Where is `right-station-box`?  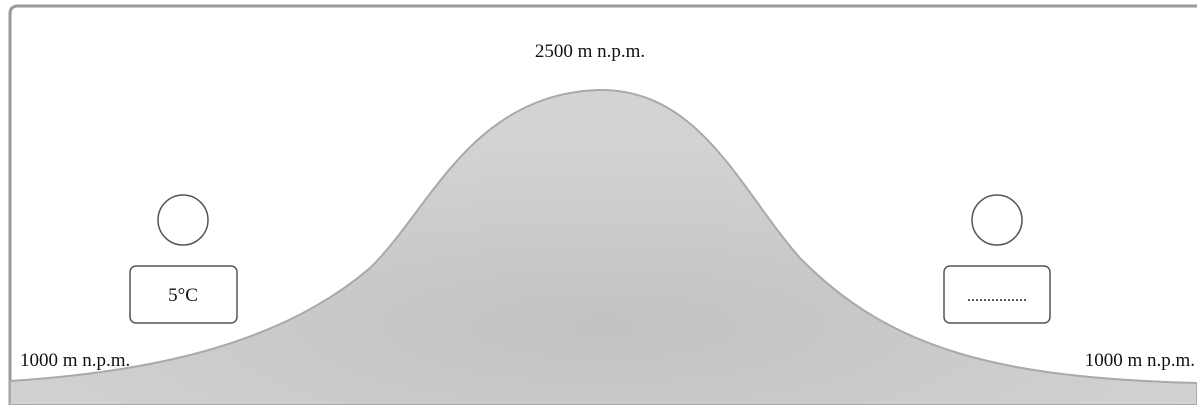 right-station-box is located at coordinates (997, 294).